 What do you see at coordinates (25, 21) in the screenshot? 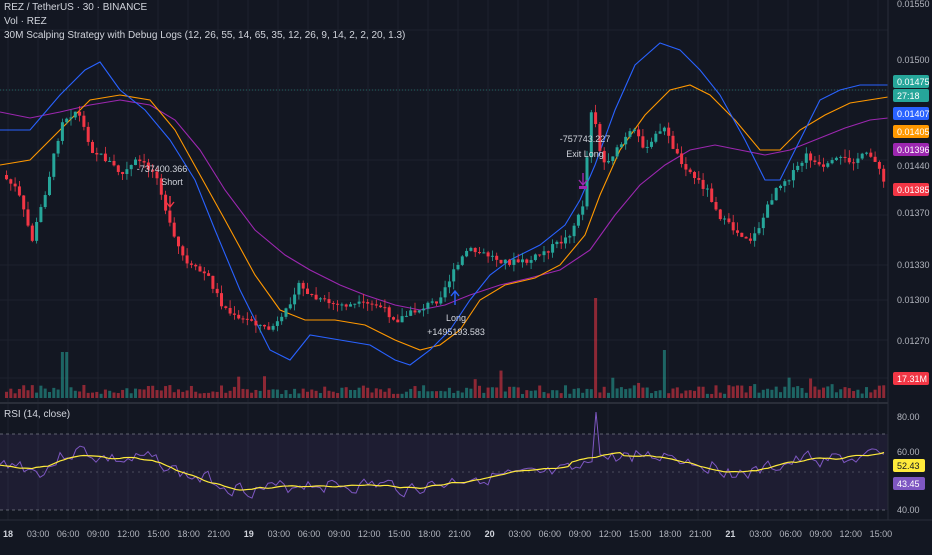
I see `volume-legend: Vol · REZ` at bounding box center [25, 21].